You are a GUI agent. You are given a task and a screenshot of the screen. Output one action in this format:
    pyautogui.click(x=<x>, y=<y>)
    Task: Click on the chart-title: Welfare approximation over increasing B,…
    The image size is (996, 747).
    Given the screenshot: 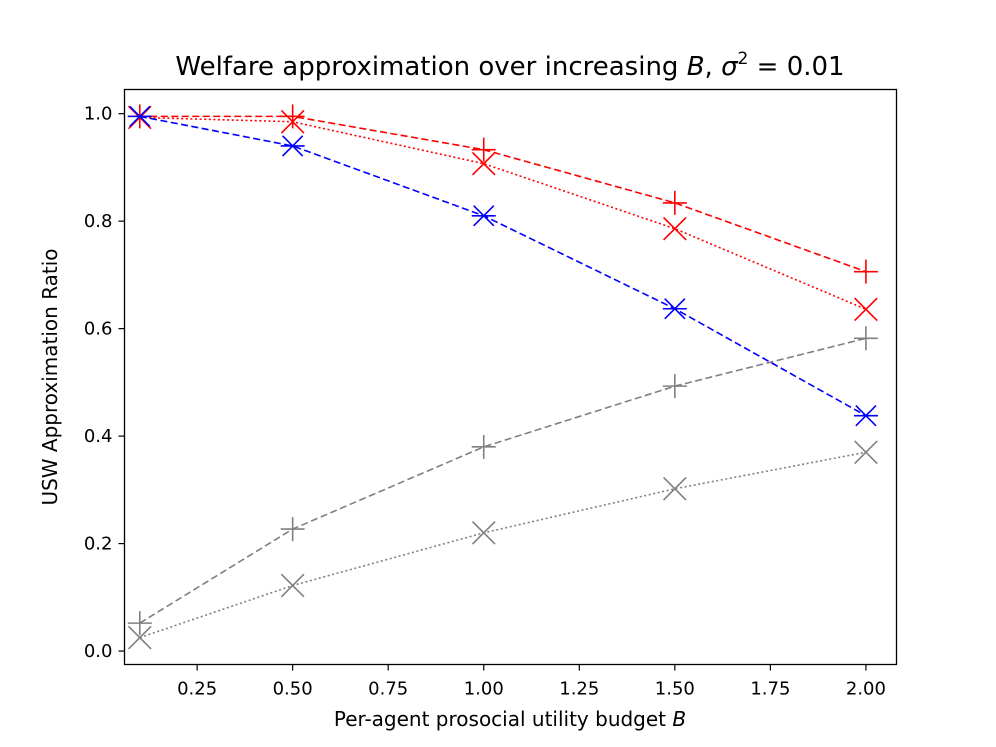 What is the action you would take?
    pyautogui.click(x=509, y=65)
    